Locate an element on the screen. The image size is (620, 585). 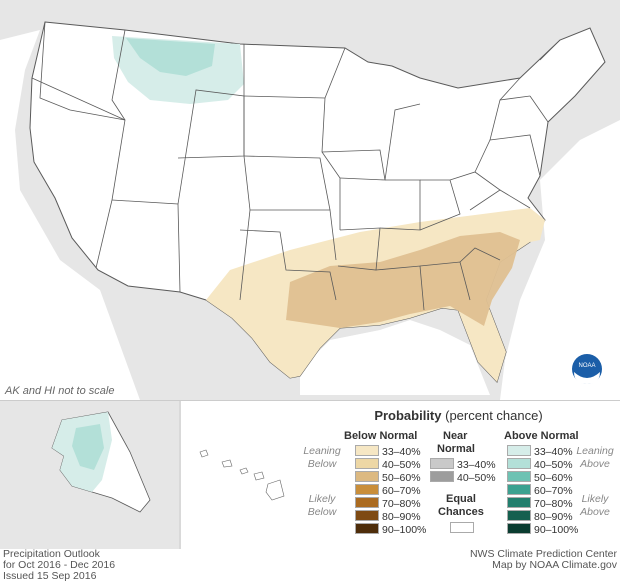
below-normal-label: 33–40% is located at coordinates (401, 452).